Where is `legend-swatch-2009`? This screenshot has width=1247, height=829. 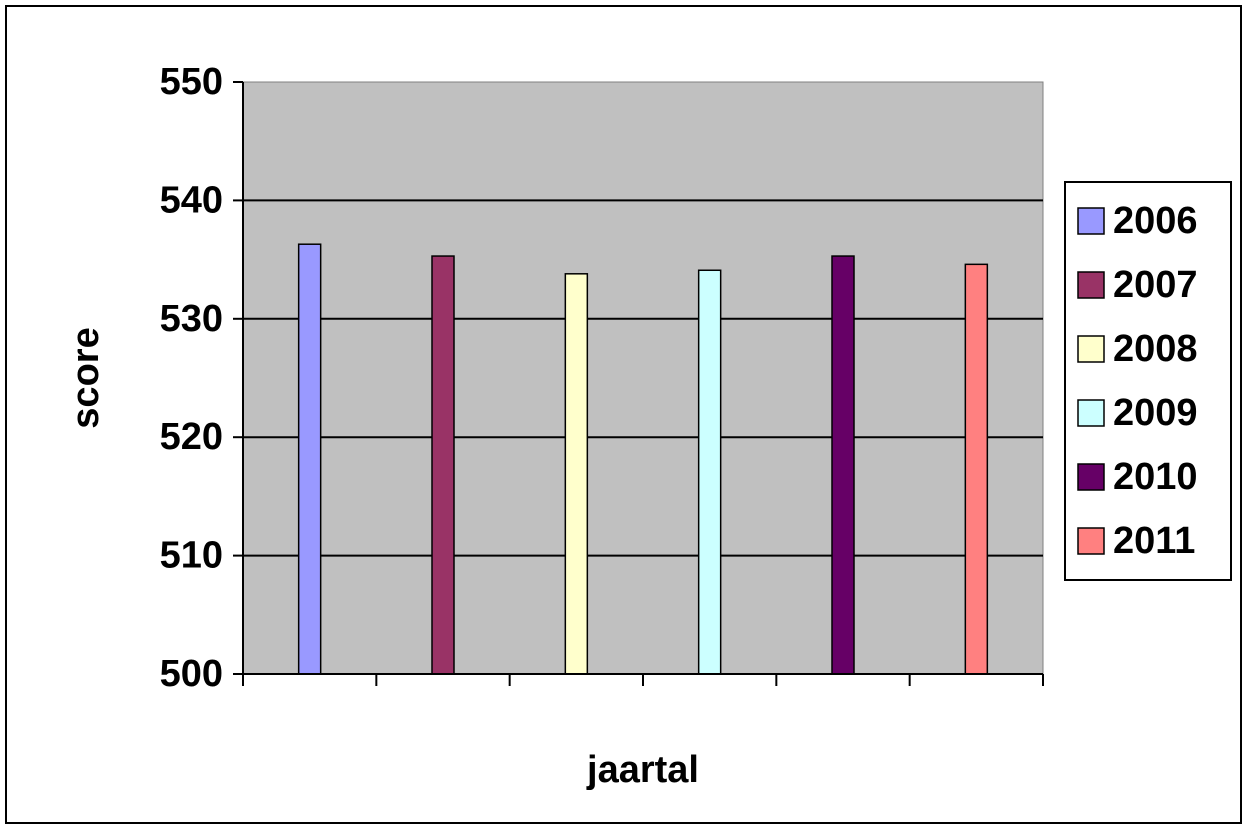
legend-swatch-2009 is located at coordinates (1091, 413).